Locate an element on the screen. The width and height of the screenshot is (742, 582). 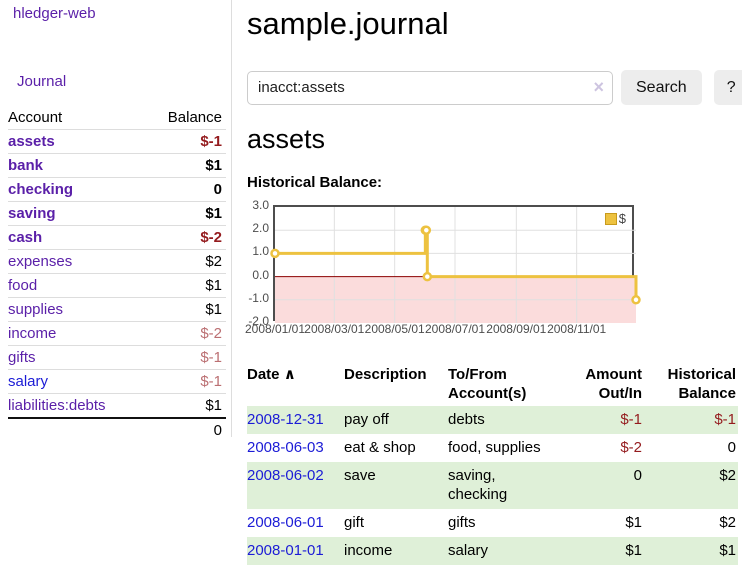
y-axis-tick-label: -1.0 is located at coordinates (258, 297).